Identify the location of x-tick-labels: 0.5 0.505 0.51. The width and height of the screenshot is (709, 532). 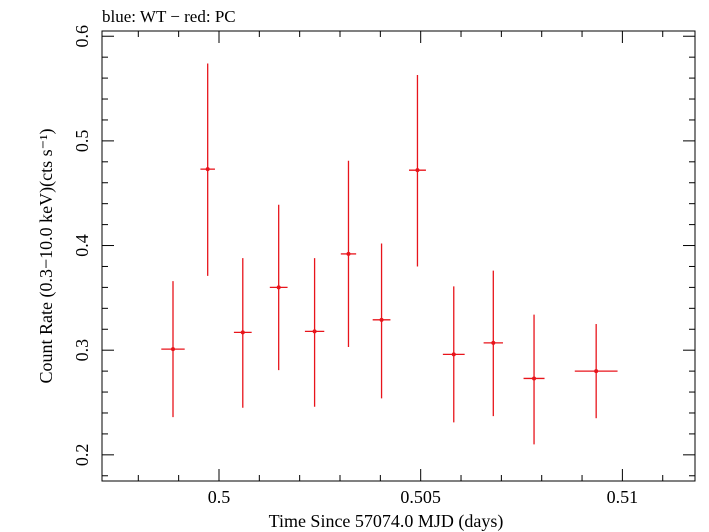
(423, 497).